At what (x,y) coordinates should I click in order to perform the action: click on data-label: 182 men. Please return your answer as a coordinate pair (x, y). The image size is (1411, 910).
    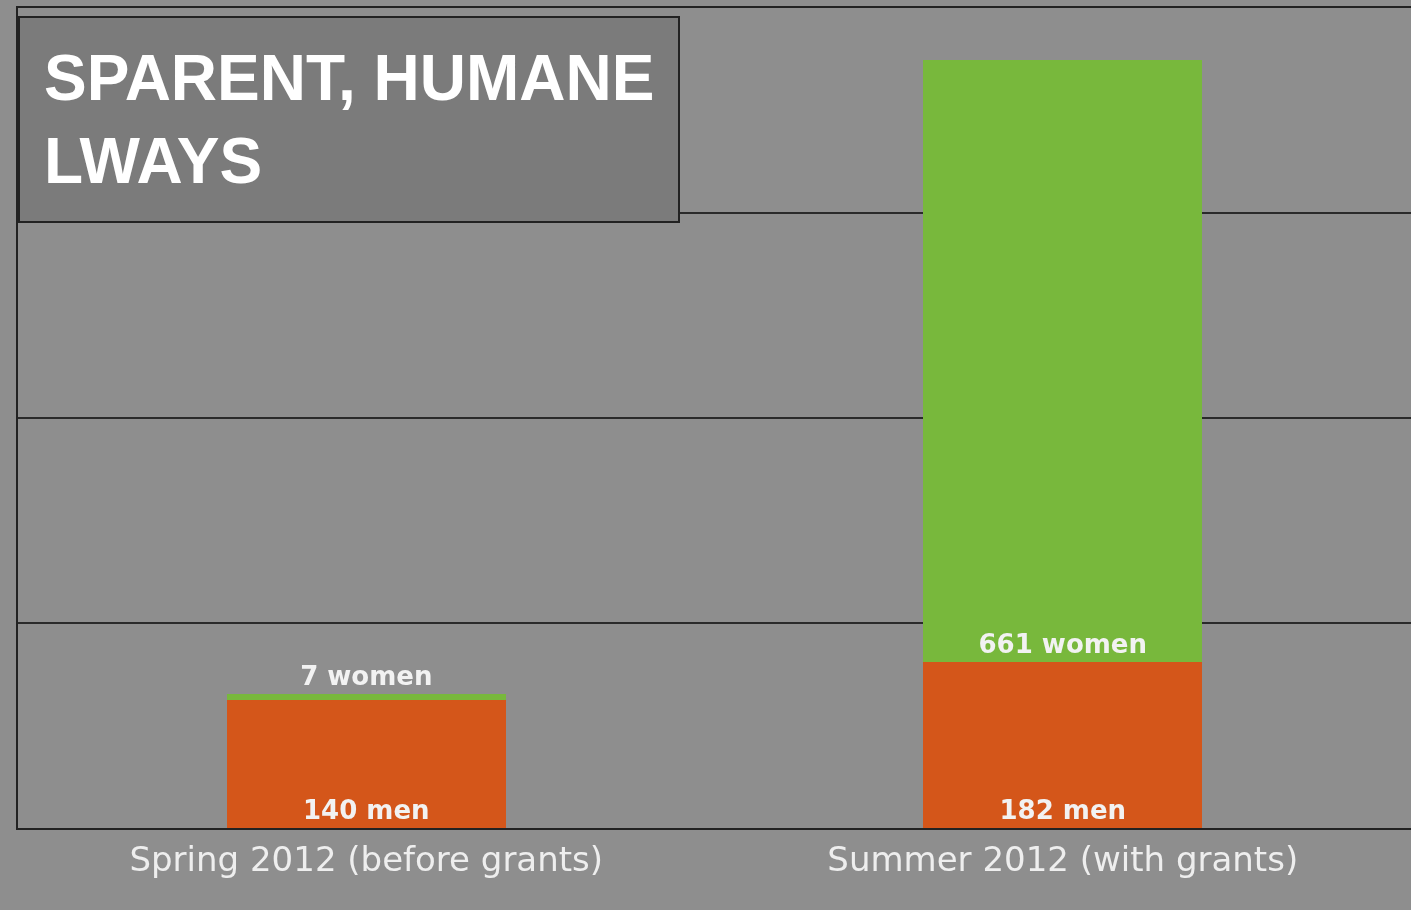
    Looking at the image, I should click on (1063, 810).